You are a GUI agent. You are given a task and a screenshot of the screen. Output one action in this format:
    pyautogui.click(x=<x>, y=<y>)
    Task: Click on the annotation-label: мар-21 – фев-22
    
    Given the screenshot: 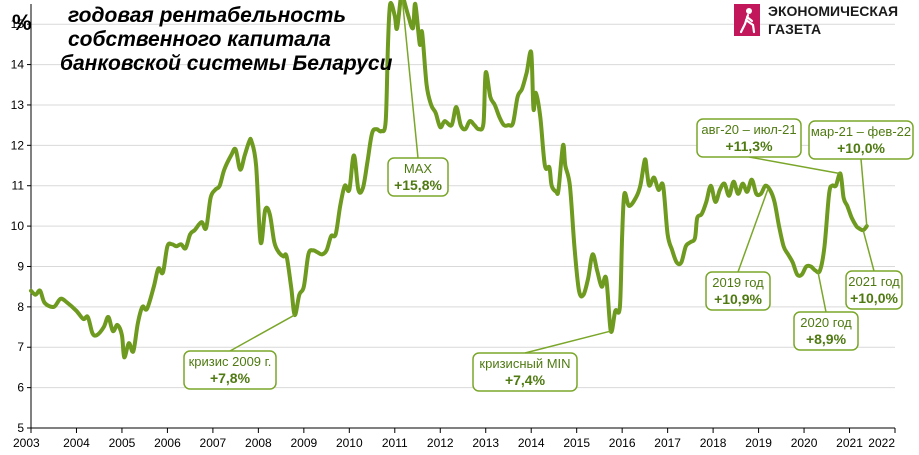 What is the action you would take?
    pyautogui.click(x=861, y=131)
    